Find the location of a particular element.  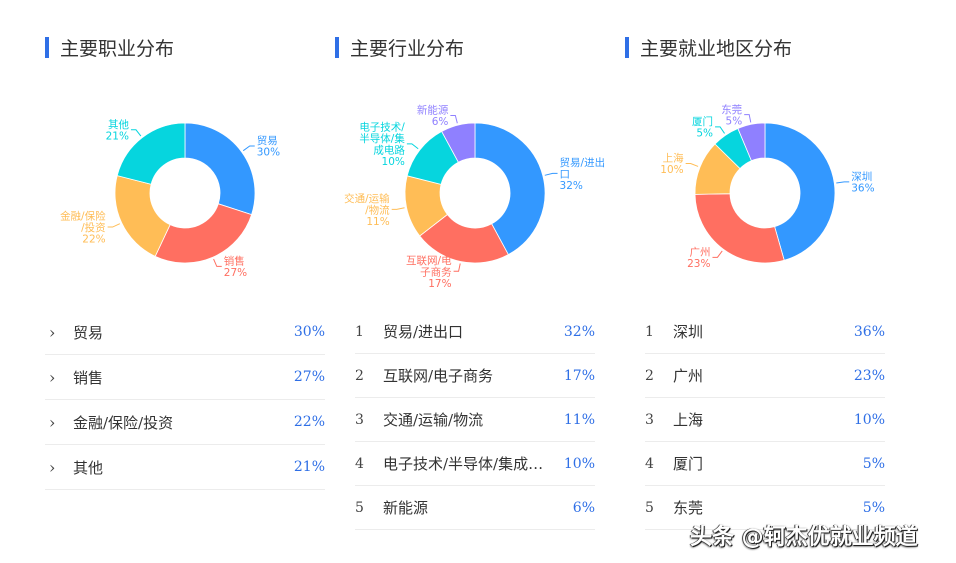

list-item: 1 深圳 36% is located at coordinates (765, 332).